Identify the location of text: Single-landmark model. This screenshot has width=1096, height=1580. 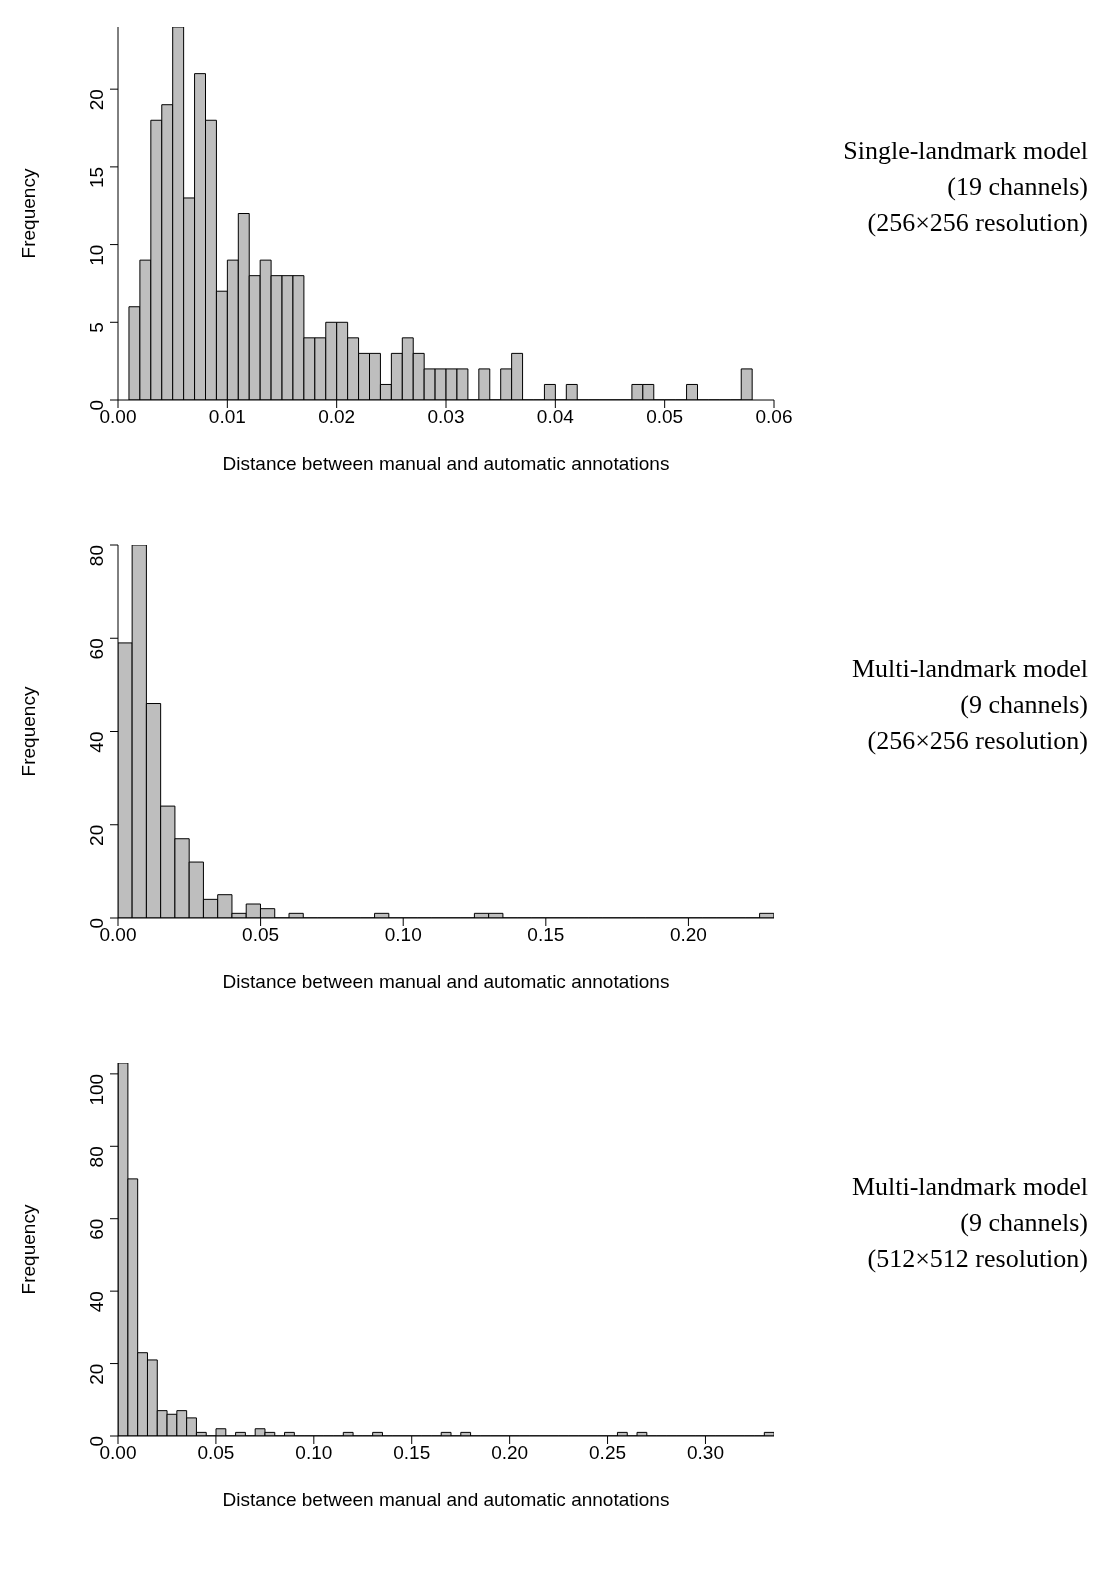
(965, 151).